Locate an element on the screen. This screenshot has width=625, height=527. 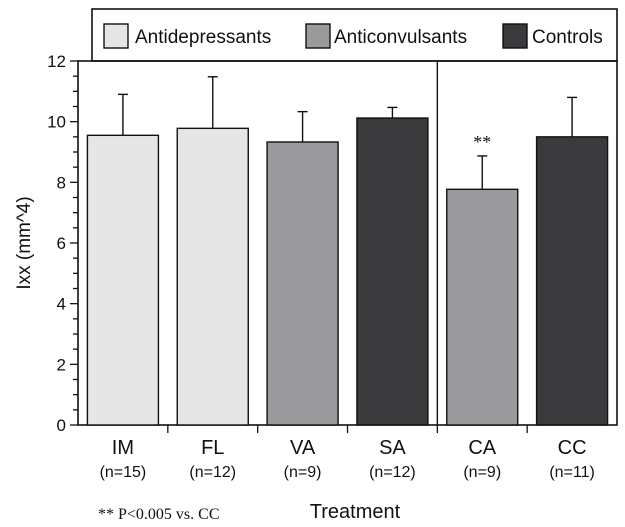
y-axis-label: Ixx (mm^4) is located at coordinates (24, 242).